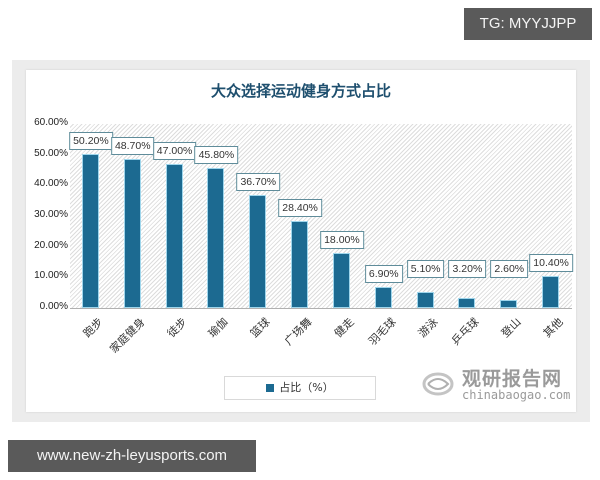  What do you see at coordinates (53, 306) in the screenshot?
I see `y-tick-label: 0.00%` at bounding box center [53, 306].